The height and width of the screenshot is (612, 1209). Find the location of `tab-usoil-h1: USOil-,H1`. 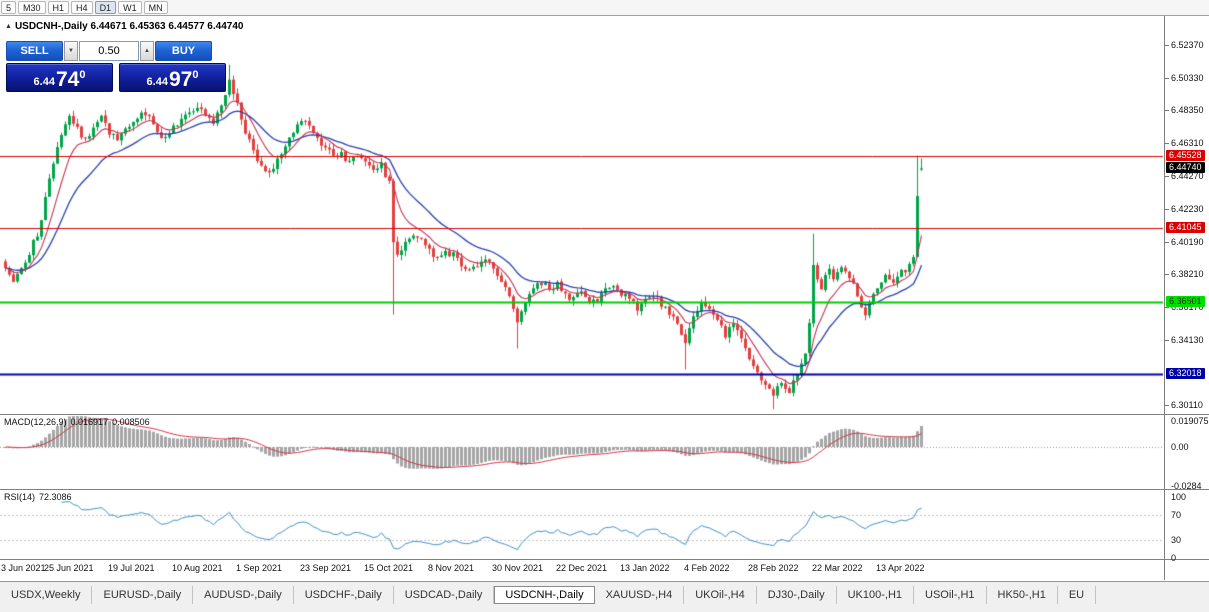

tab-usoil-h1: USOil-,H1 is located at coordinates (950, 595).